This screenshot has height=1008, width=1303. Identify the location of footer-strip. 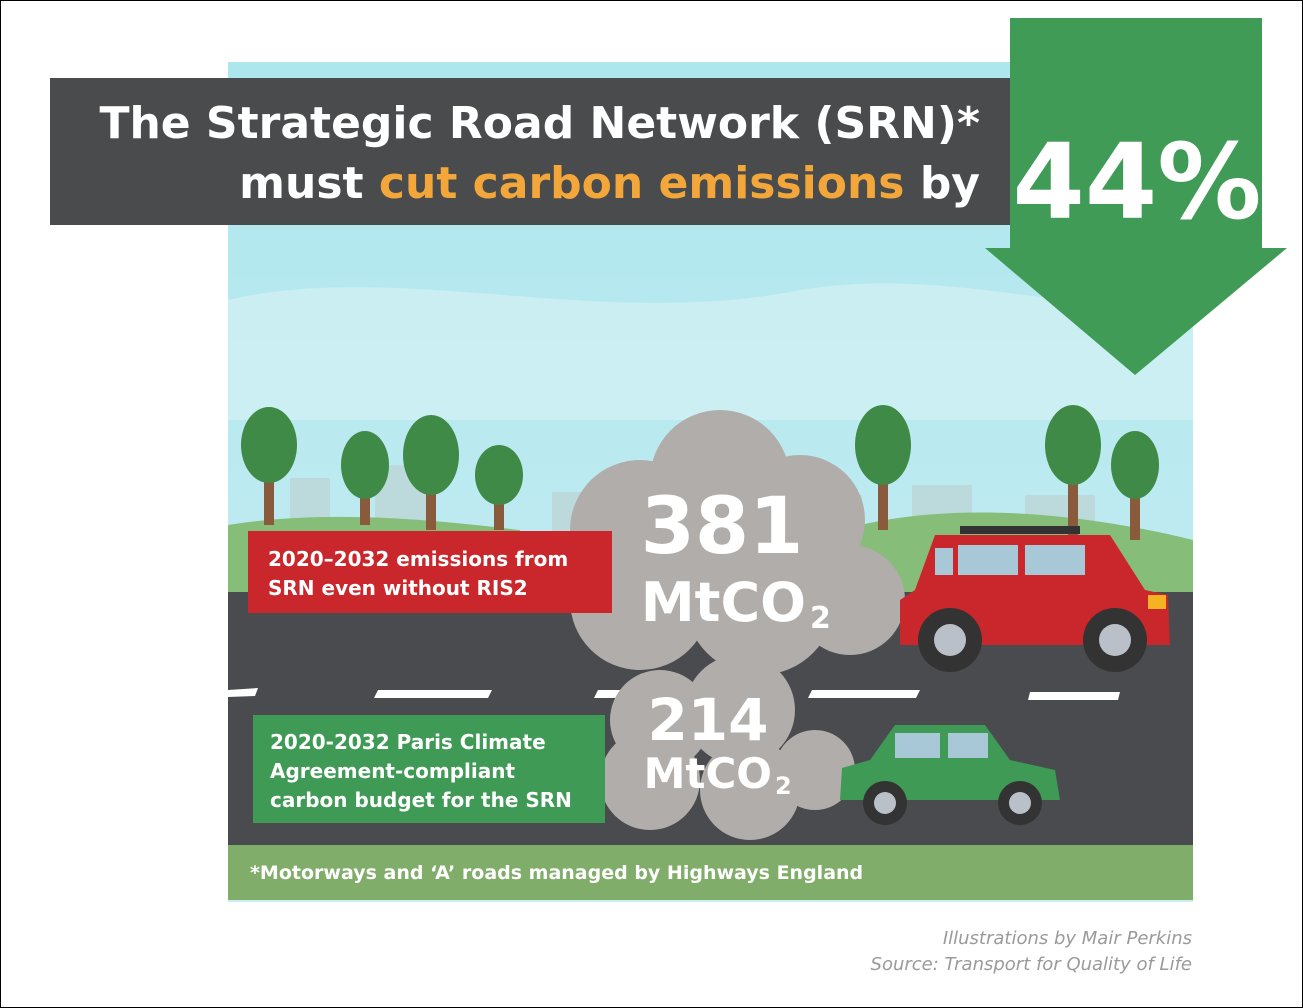
(710, 872).